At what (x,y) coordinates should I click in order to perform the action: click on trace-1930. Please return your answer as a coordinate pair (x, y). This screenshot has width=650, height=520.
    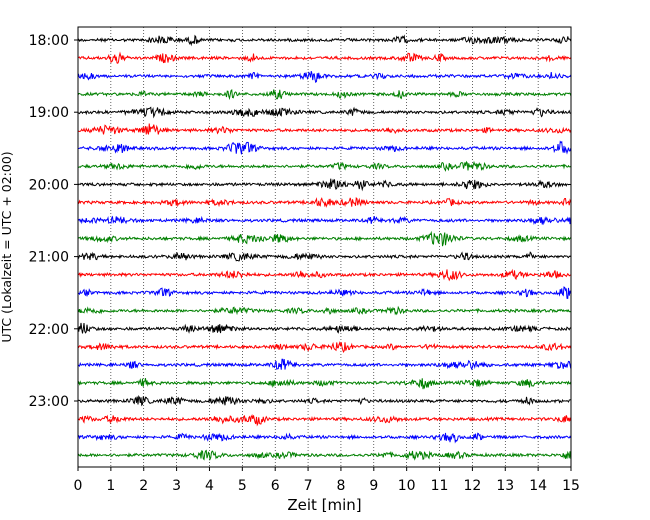
    Looking at the image, I should click on (324, 147).